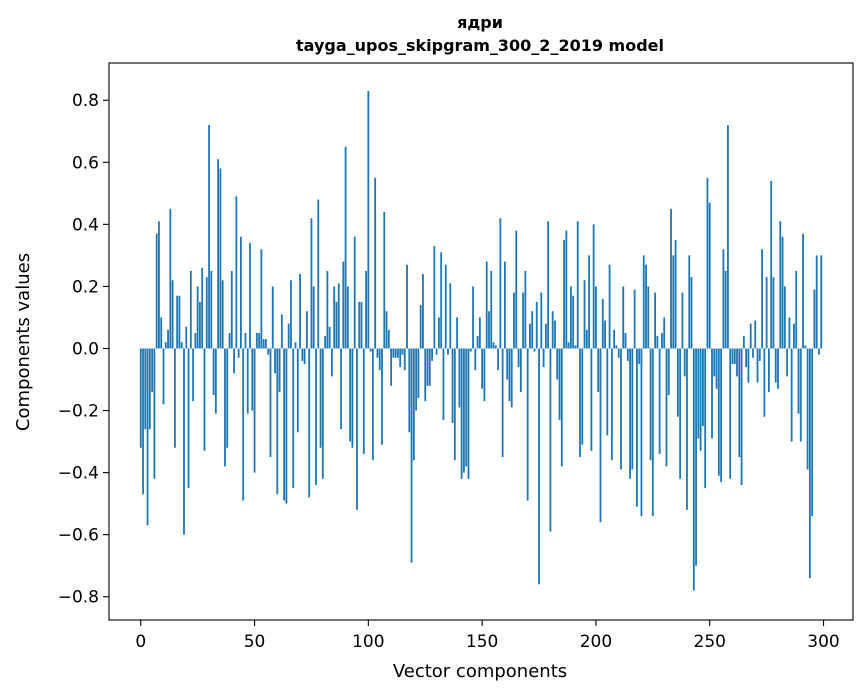  I want to click on x-tick-label: 300, so click(823, 642).